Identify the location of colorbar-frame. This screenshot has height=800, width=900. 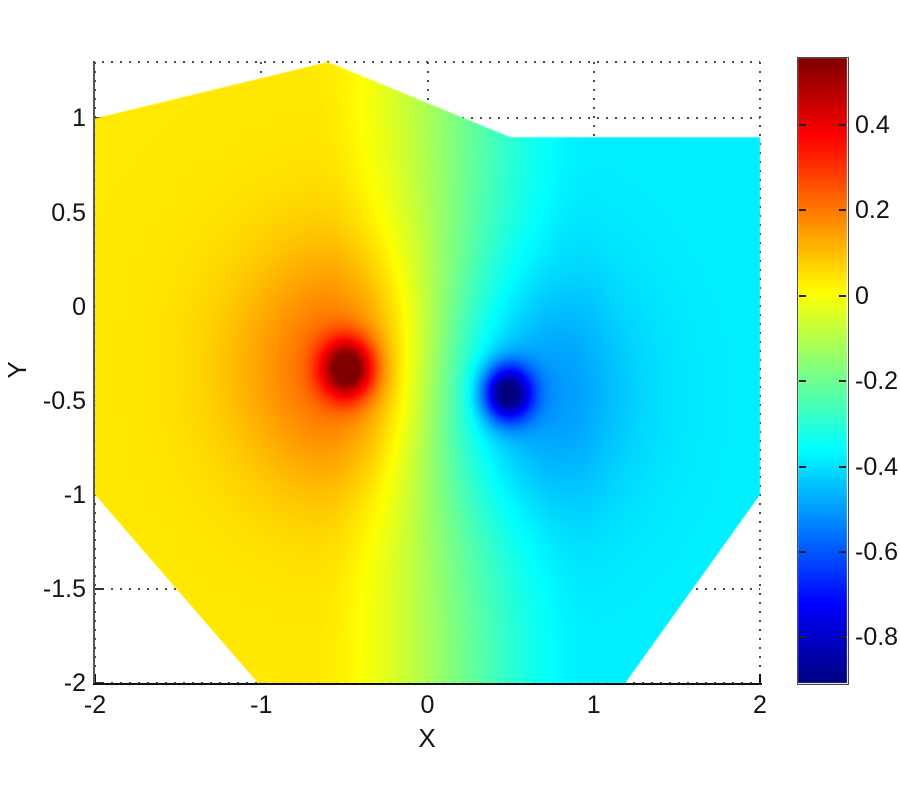
(823, 371).